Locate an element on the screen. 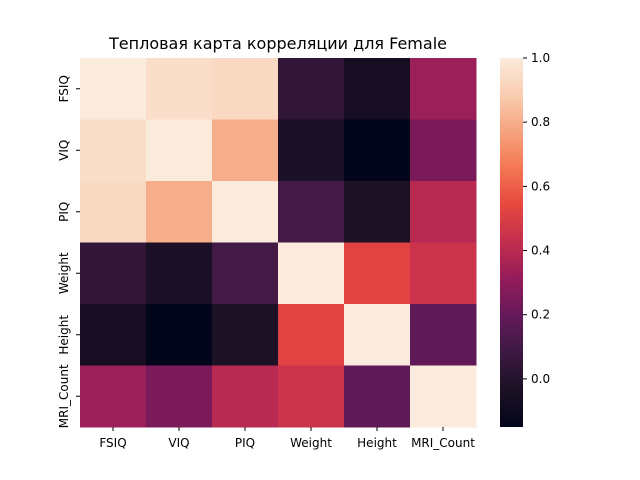  x-tick-label: Weight is located at coordinates (311, 443).